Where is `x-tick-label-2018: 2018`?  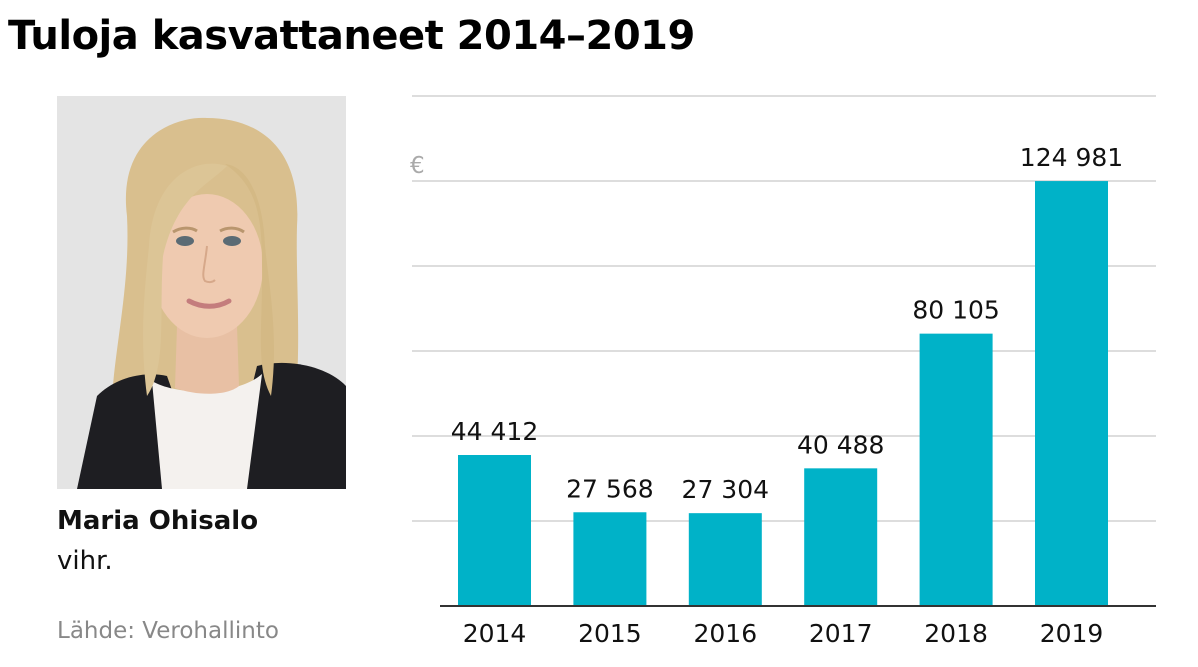
x-tick-label-2018: 2018 is located at coordinates (956, 633).